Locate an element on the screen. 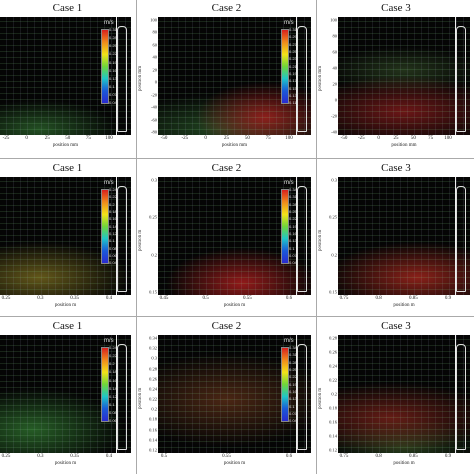 The height and width of the screenshot is (474, 474). colorbar-tick-label: 0.14 is located at coordinates (113, 226).